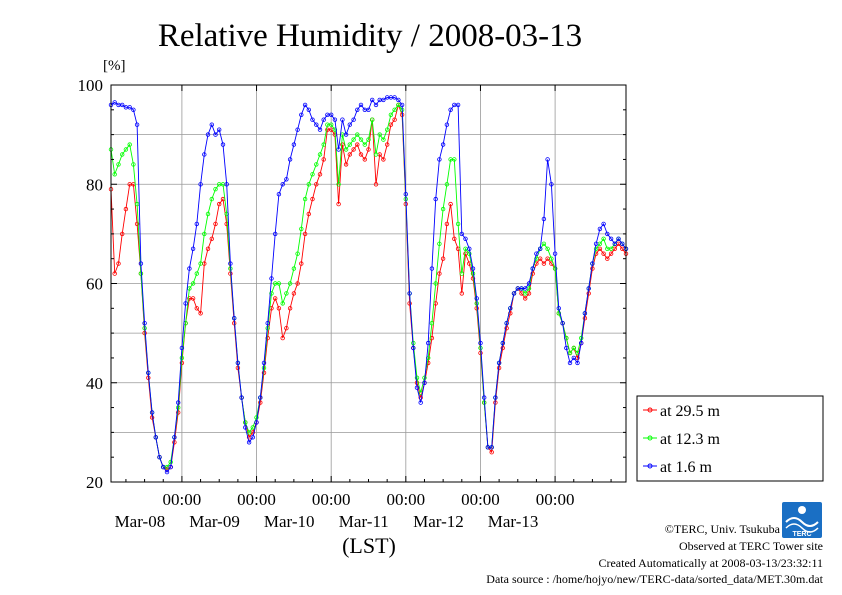  I want to click on observed-text: Observed at TERC Tower site, so click(751, 546).